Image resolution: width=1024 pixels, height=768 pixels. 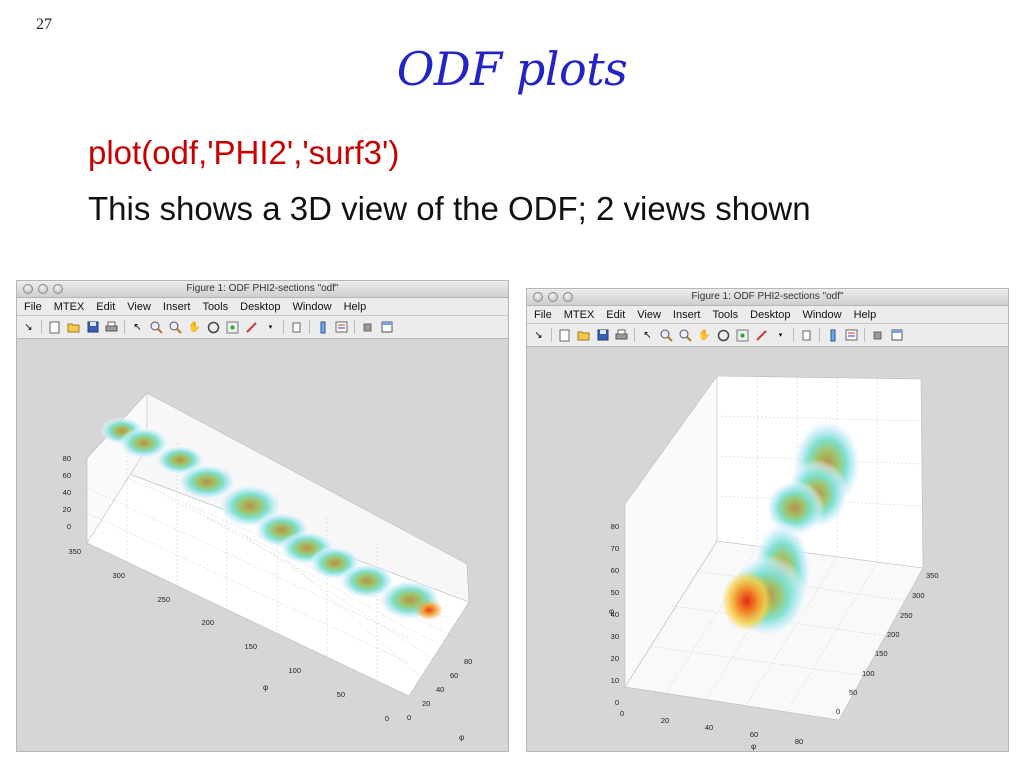 I want to click on code-line: plot(odf,'PHI2','surf3'), so click(x=244, y=152).